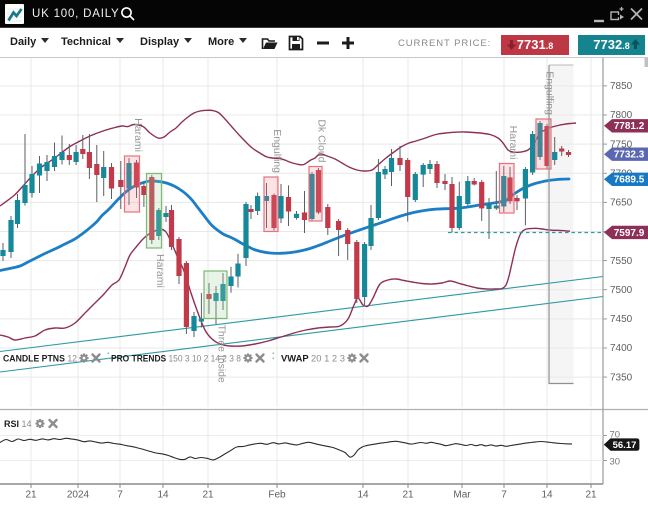 Image resolution: width=648 pixels, height=508 pixels. Describe the element at coordinates (629, 180) in the screenshot. I see `svg-text: 7689.5` at that location.